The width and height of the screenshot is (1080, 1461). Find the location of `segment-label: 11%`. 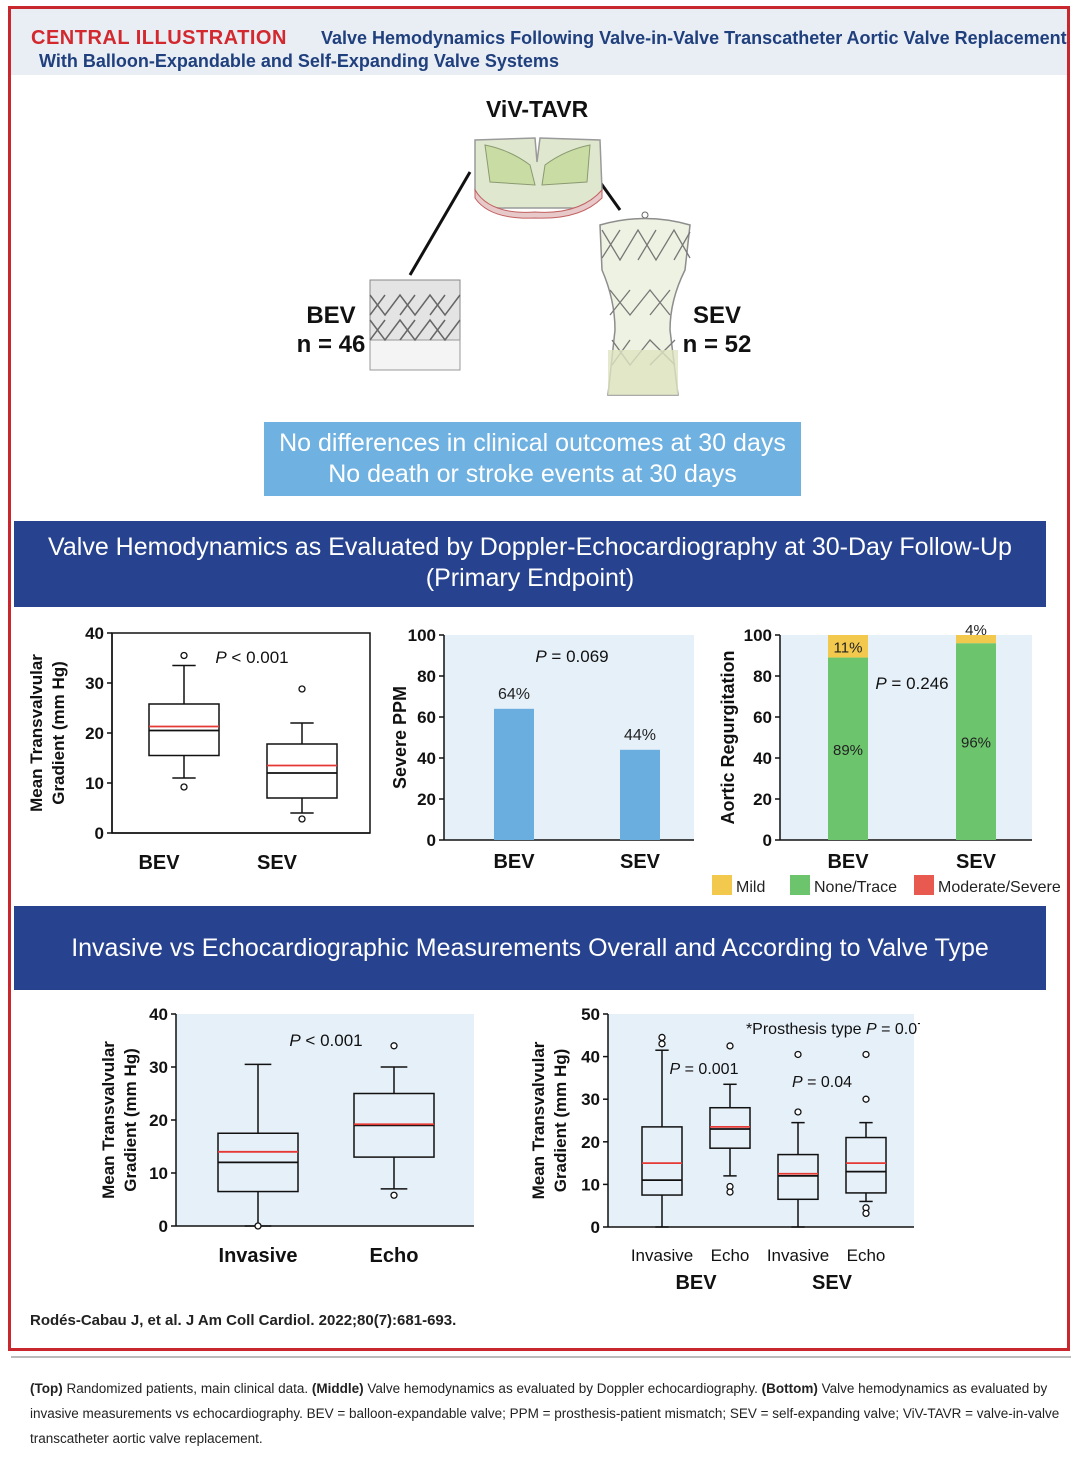

segment-label: 11% is located at coordinates (848, 647).